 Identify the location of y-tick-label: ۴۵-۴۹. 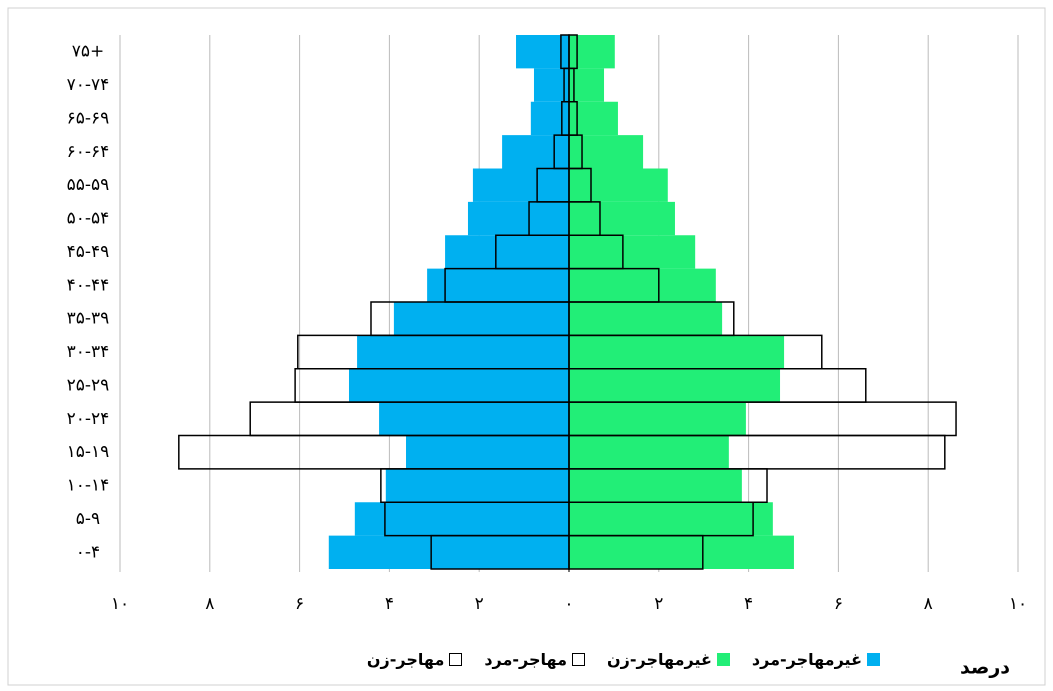
(88, 252).